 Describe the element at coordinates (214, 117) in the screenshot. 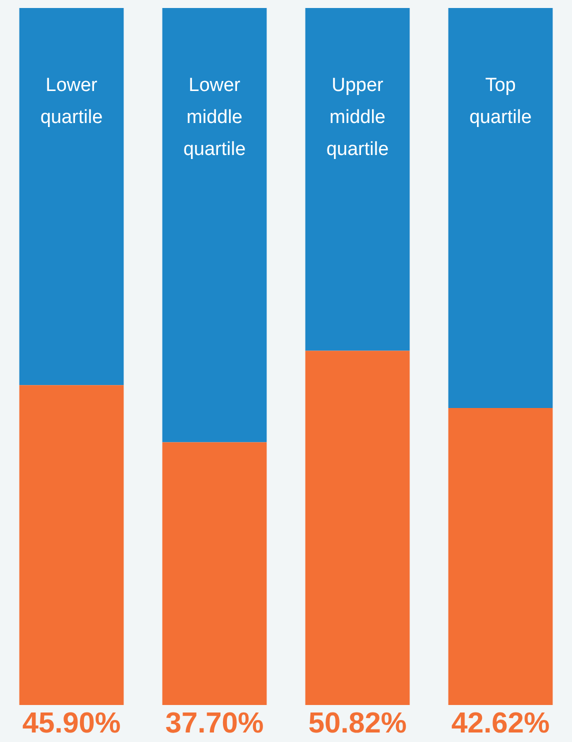

I see `x-tick-label: Lower middle quartile` at that location.